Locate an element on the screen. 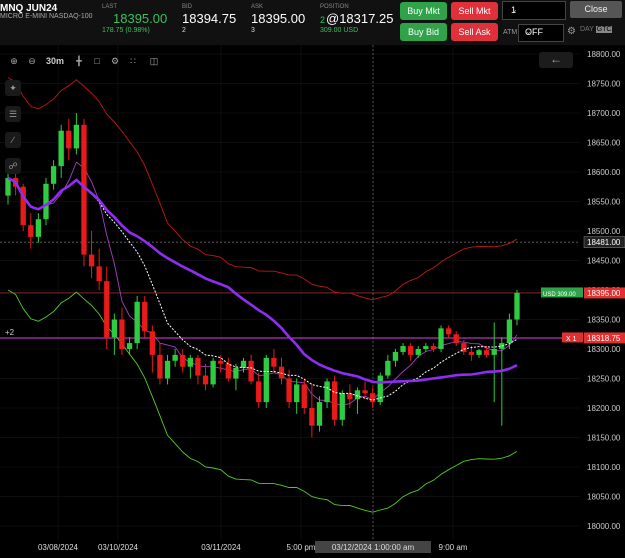 This screenshot has height=558, width=625. last-change: 178.75 (0.98%) is located at coordinates (126, 30).